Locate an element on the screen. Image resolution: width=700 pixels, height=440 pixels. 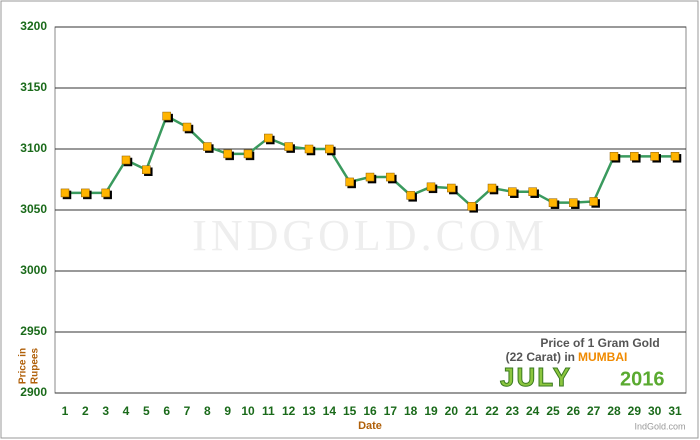
annotation: (22 Carat) in is located at coordinates (540, 357).